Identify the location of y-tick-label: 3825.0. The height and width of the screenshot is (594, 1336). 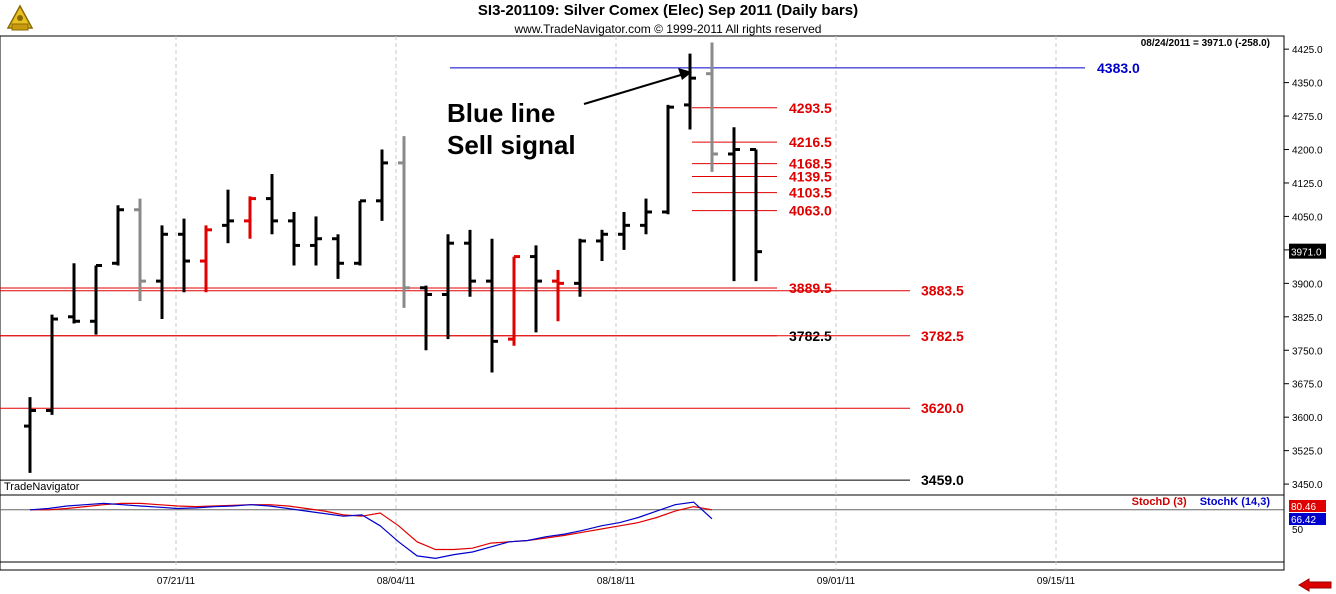
(1307, 318).